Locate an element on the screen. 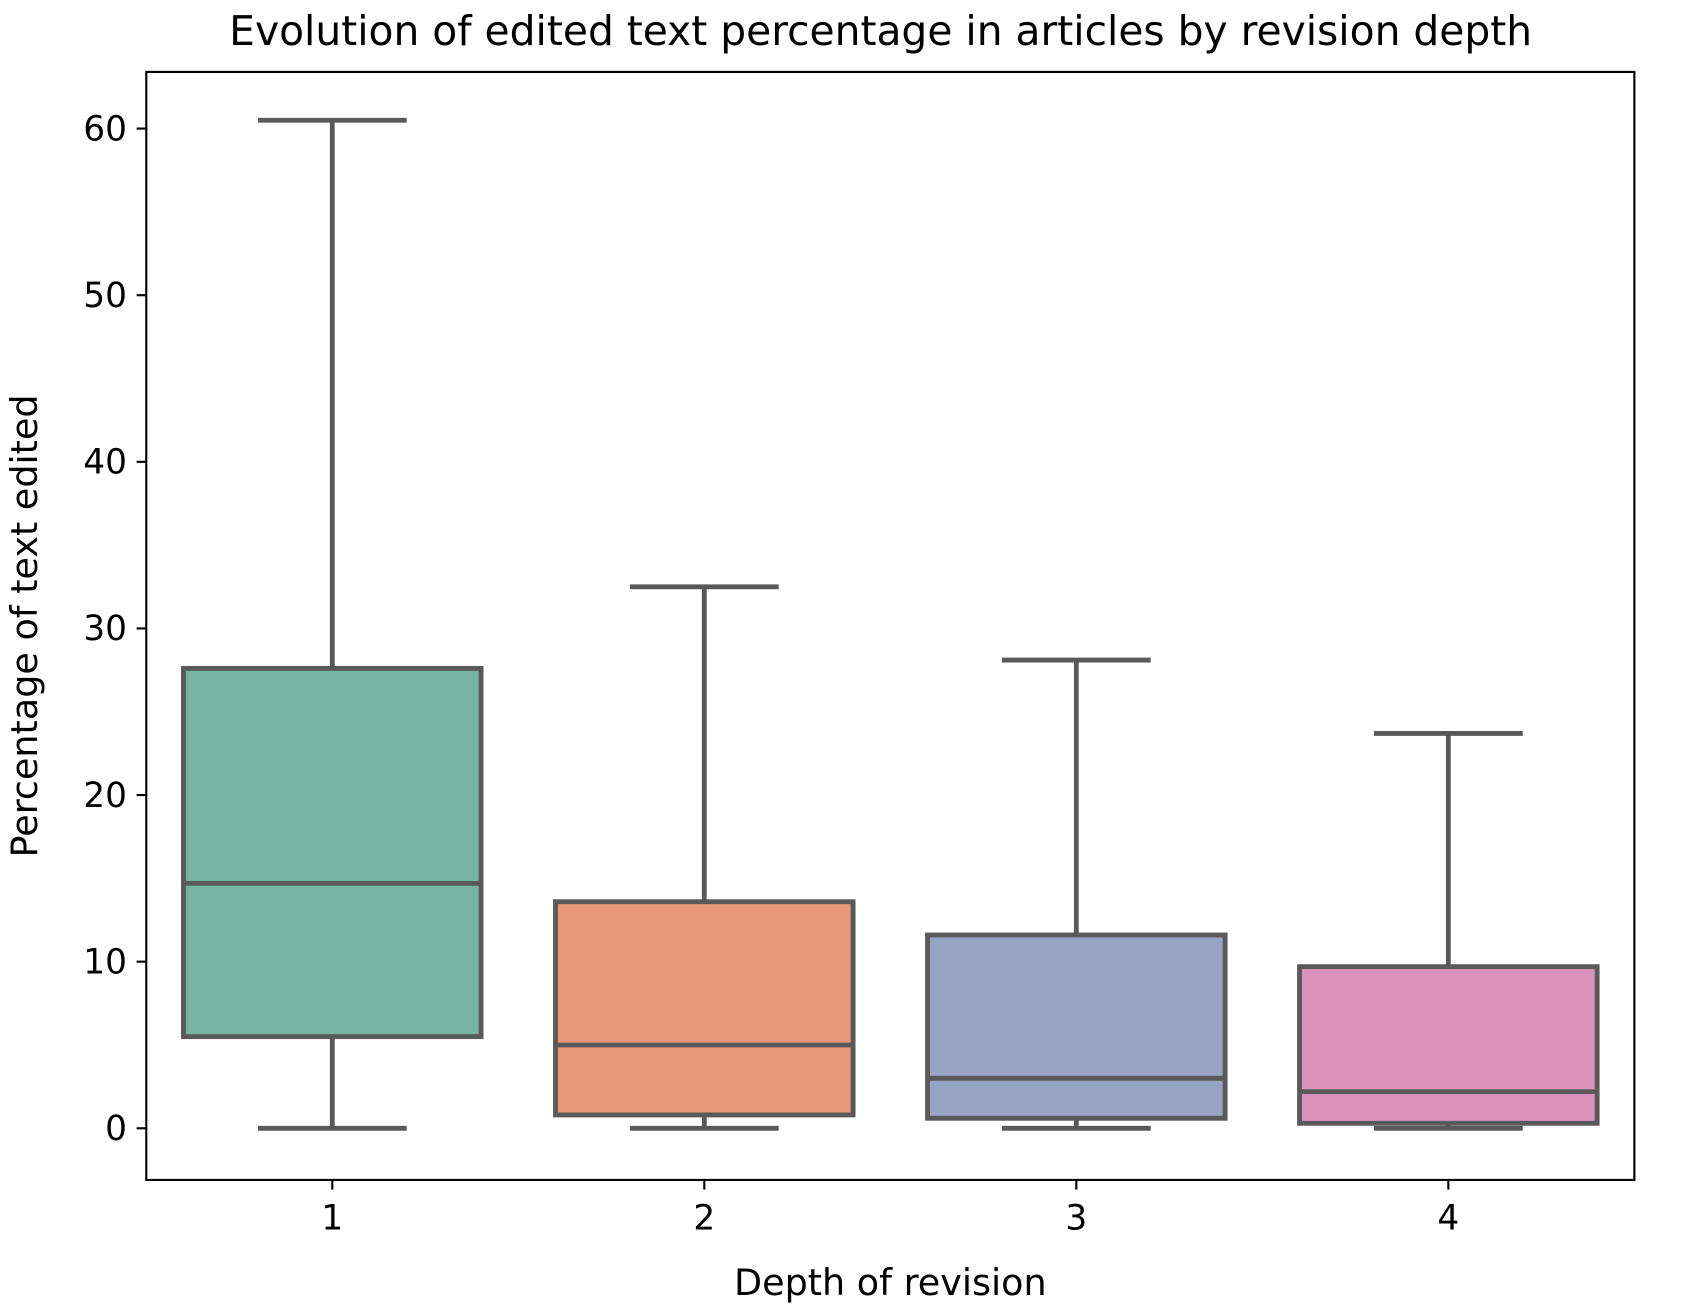  x-tick-label: 3 is located at coordinates (1076, 1218).